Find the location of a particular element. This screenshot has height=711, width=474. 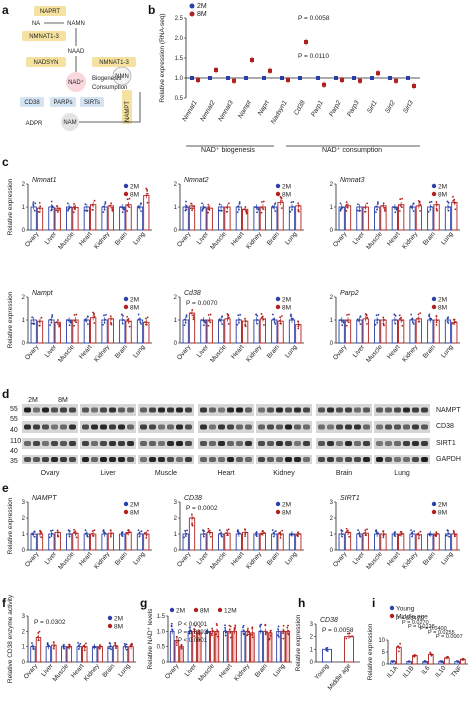

salvage-arrow is located at coordinates (110, 107).